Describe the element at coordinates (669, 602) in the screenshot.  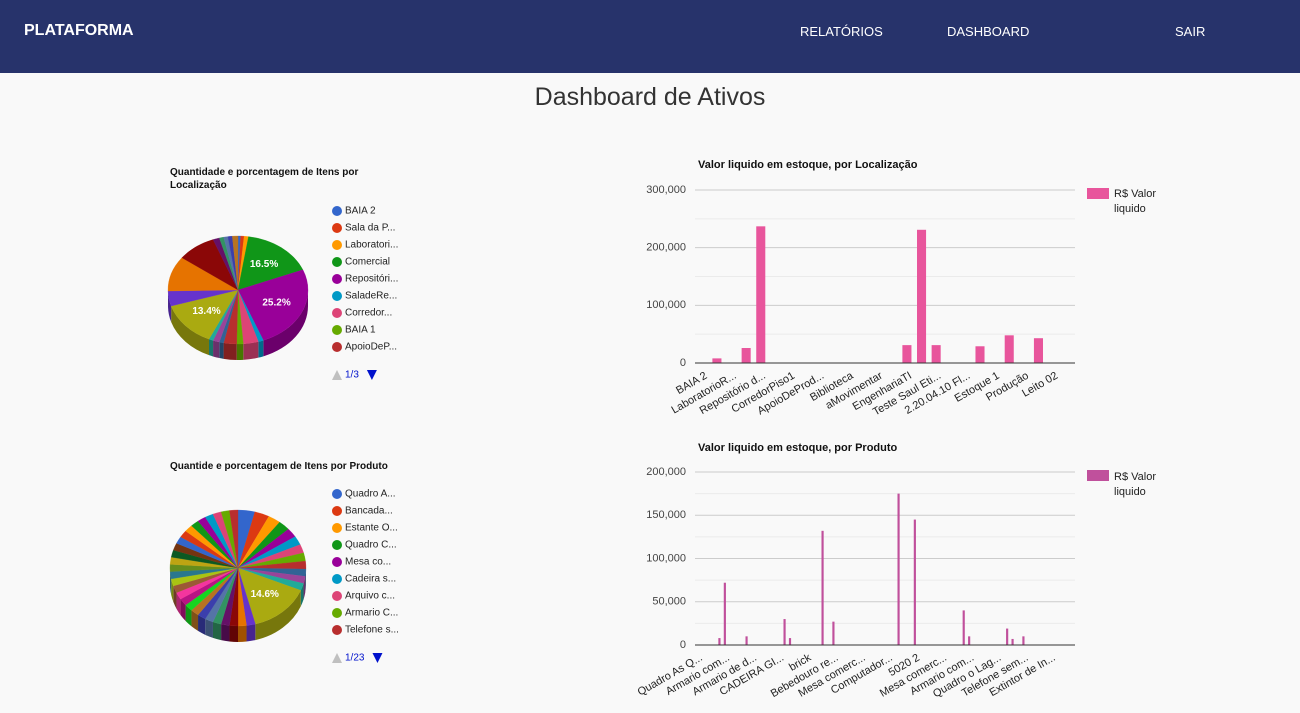
I see `y-tick-label: 50,000` at that location.